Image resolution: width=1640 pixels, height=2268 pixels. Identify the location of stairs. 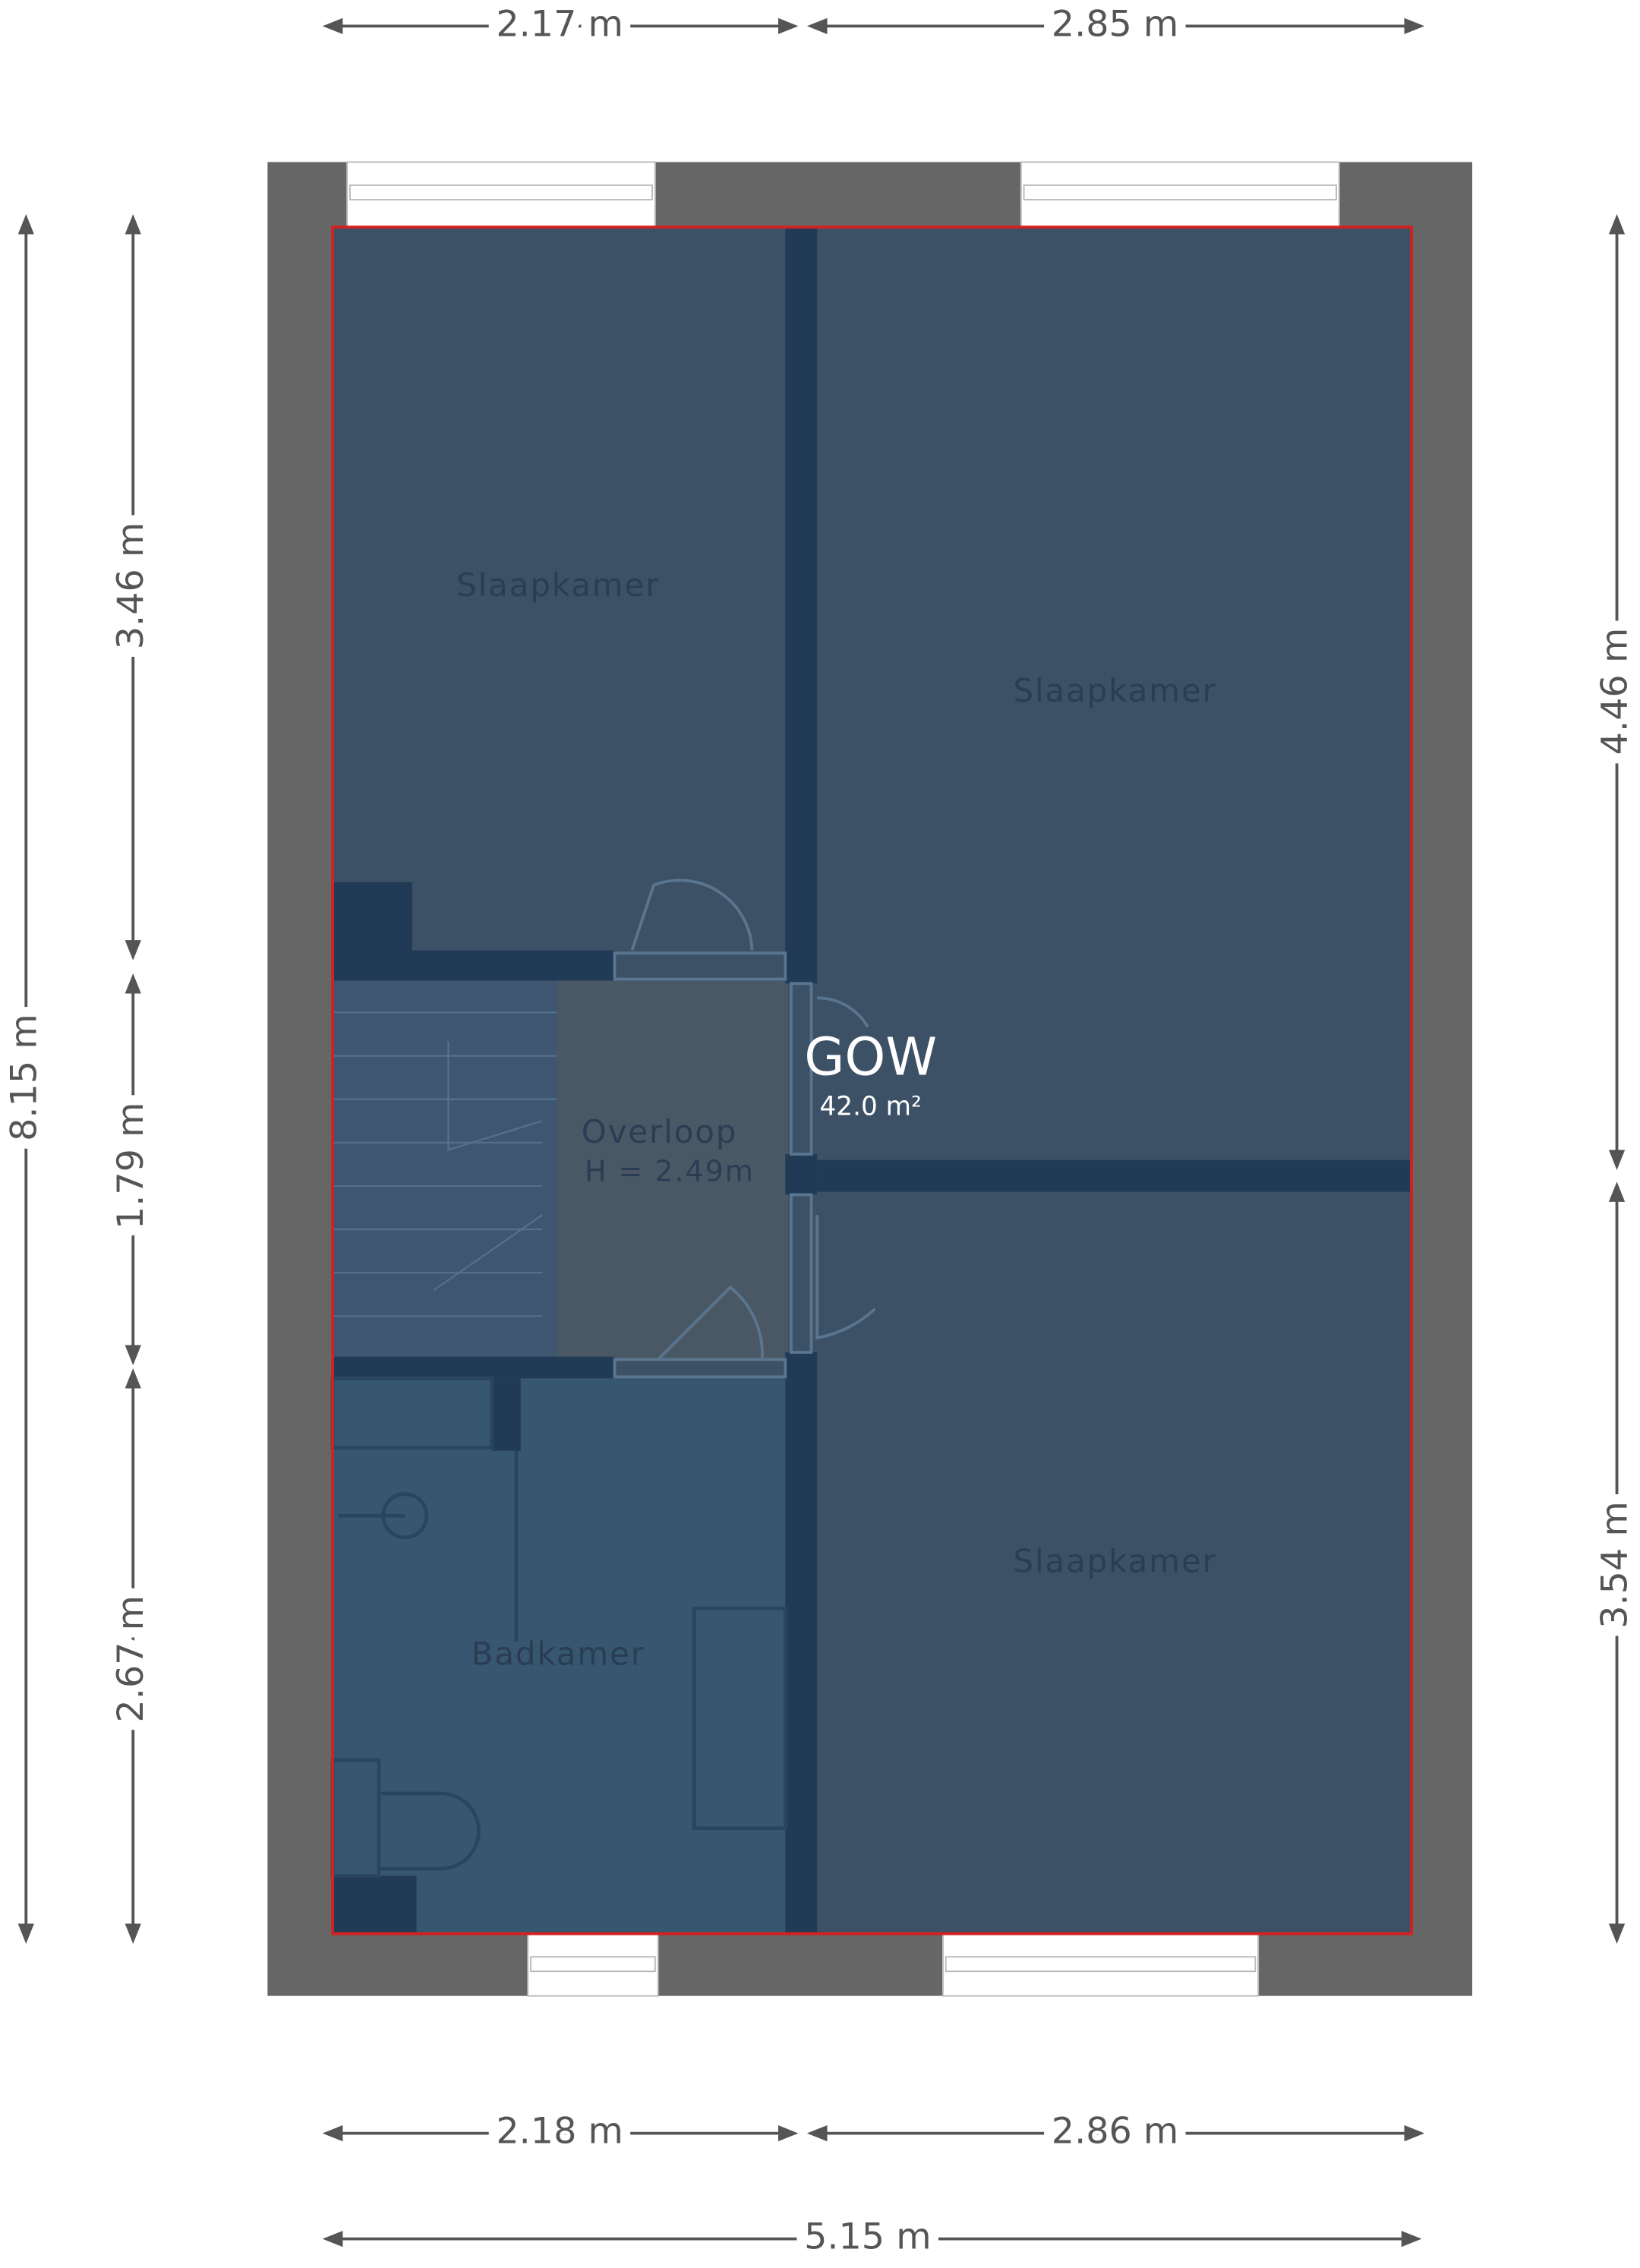
(445, 1170).